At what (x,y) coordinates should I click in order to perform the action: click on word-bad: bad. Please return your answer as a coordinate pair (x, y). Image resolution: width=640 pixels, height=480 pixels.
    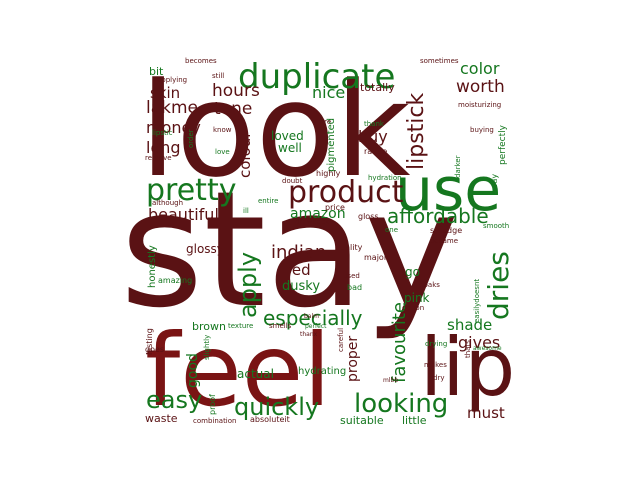
    Looking at the image, I should click on (354, 287).